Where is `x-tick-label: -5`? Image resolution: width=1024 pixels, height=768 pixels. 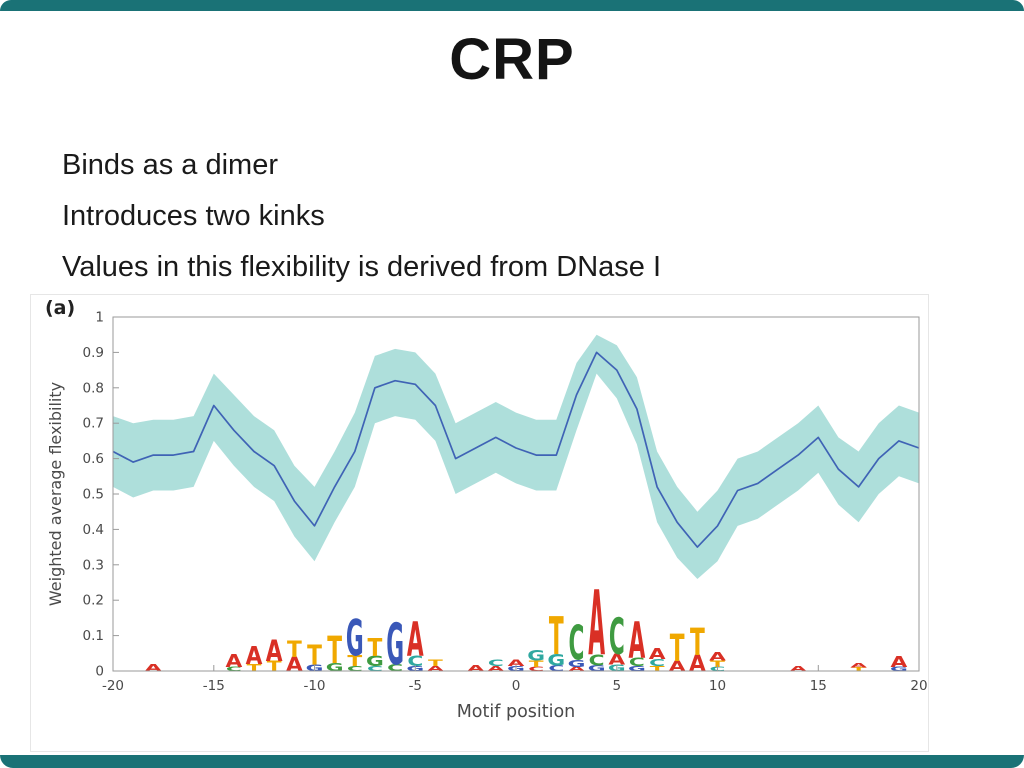
x-tick-label: -5 is located at coordinates (415, 686).